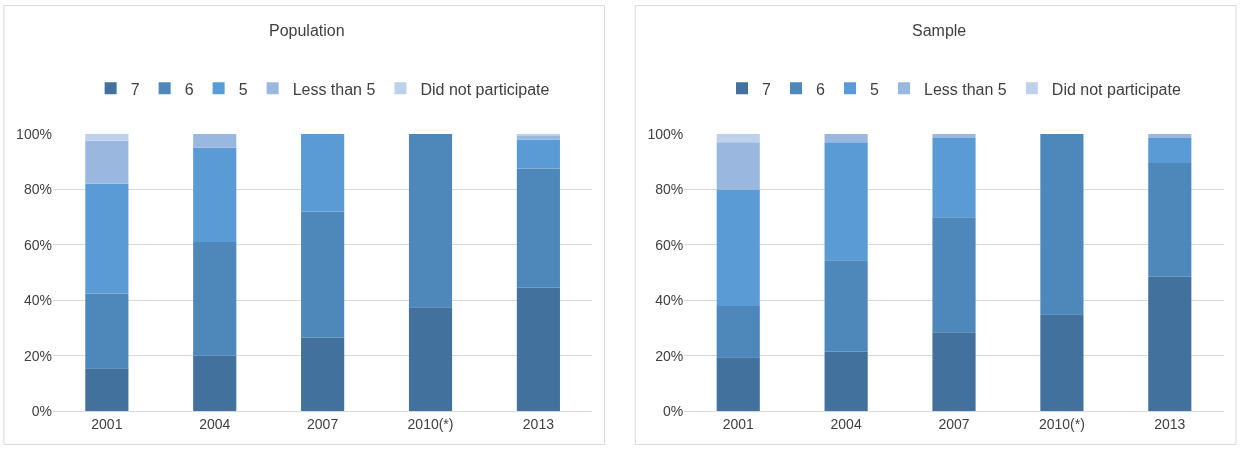 The height and width of the screenshot is (457, 1246). I want to click on chart-title: Population, so click(307, 30).